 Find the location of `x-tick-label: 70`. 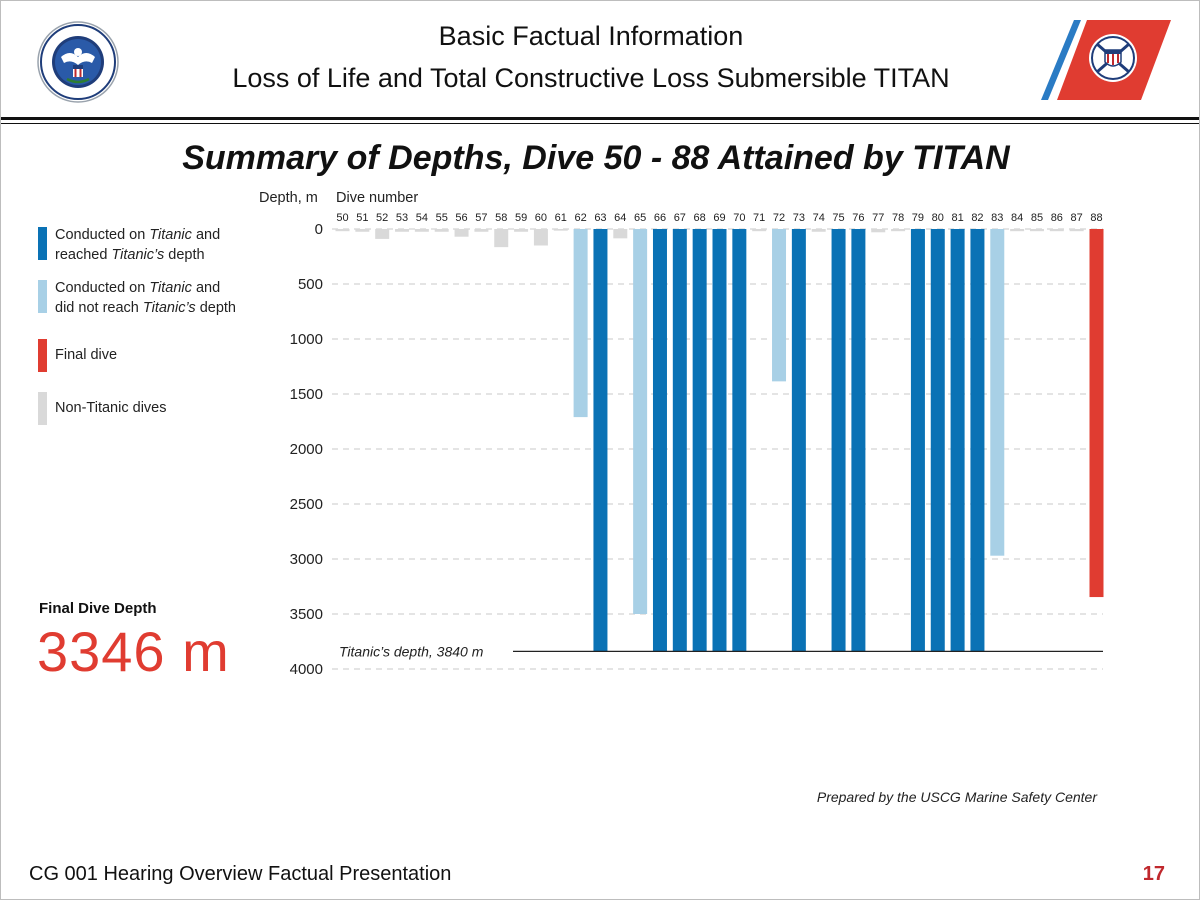

x-tick-label: 70 is located at coordinates (739, 218).